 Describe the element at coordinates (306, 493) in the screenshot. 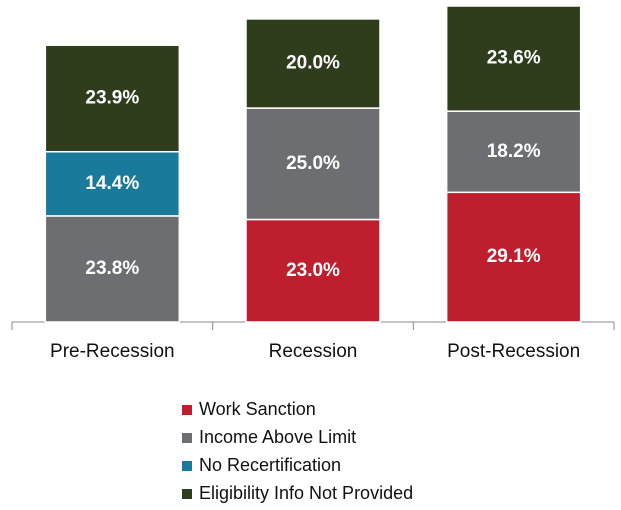

I see `legend-label: Eligibility Info Not Provided` at that location.